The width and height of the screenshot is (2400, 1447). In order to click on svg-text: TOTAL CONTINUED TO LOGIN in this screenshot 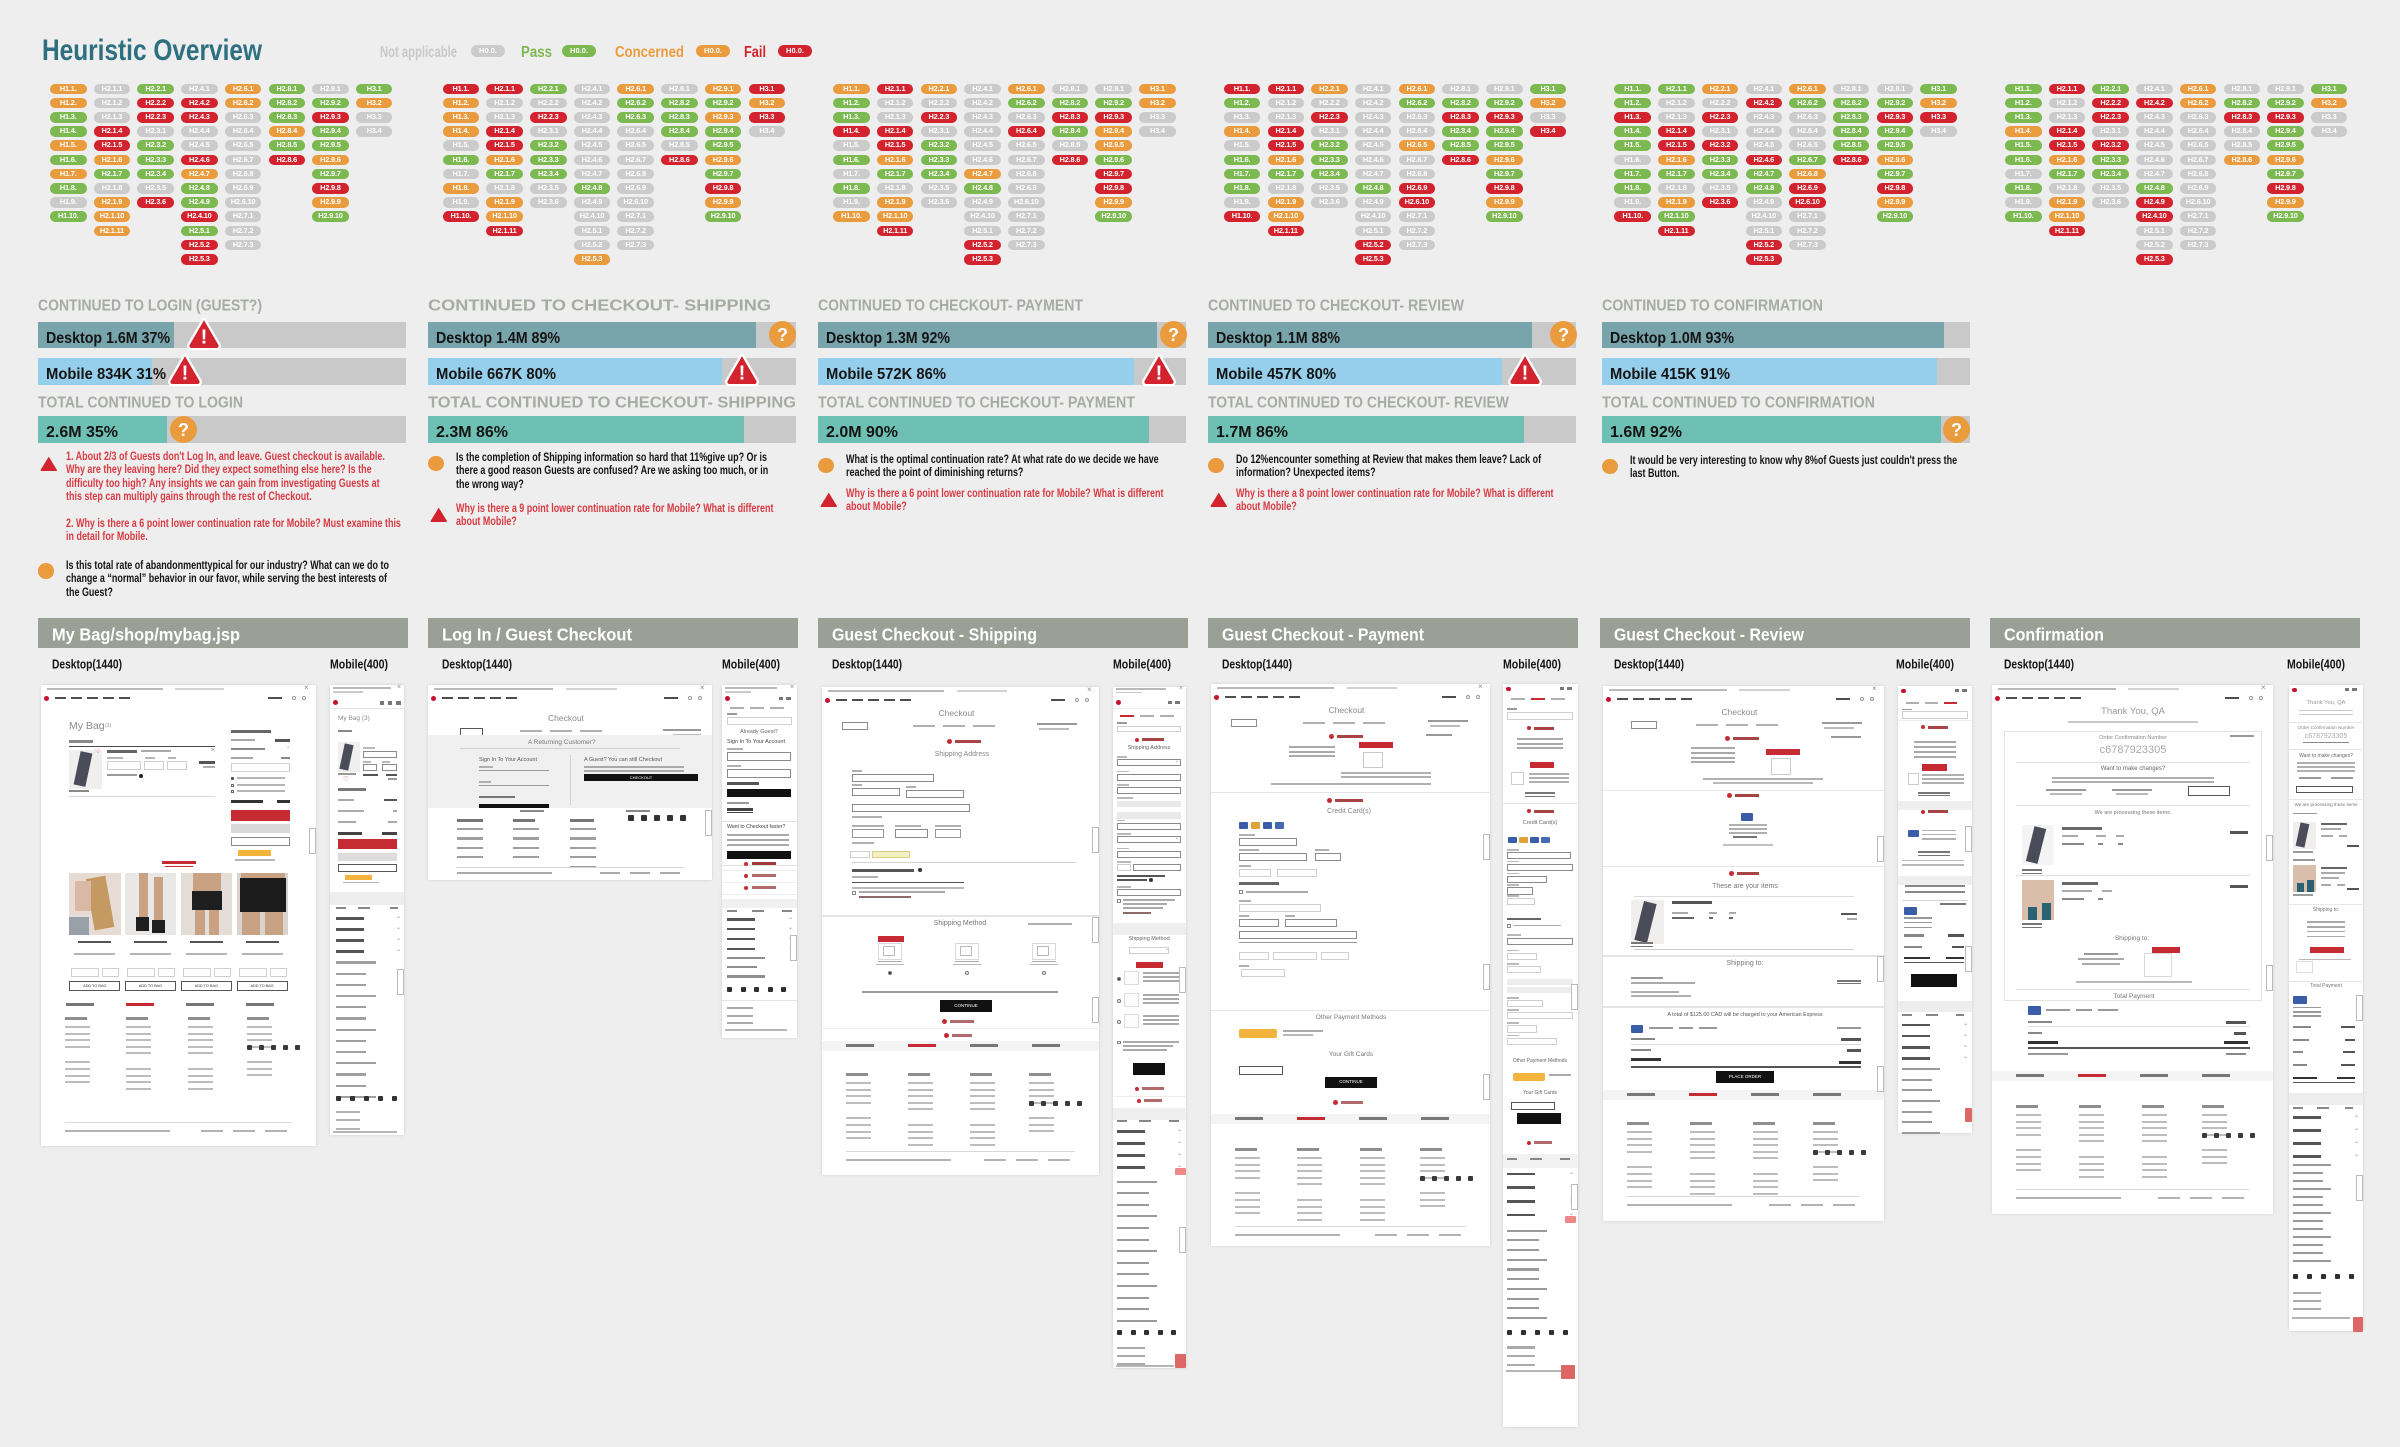, I will do `click(140, 403)`.